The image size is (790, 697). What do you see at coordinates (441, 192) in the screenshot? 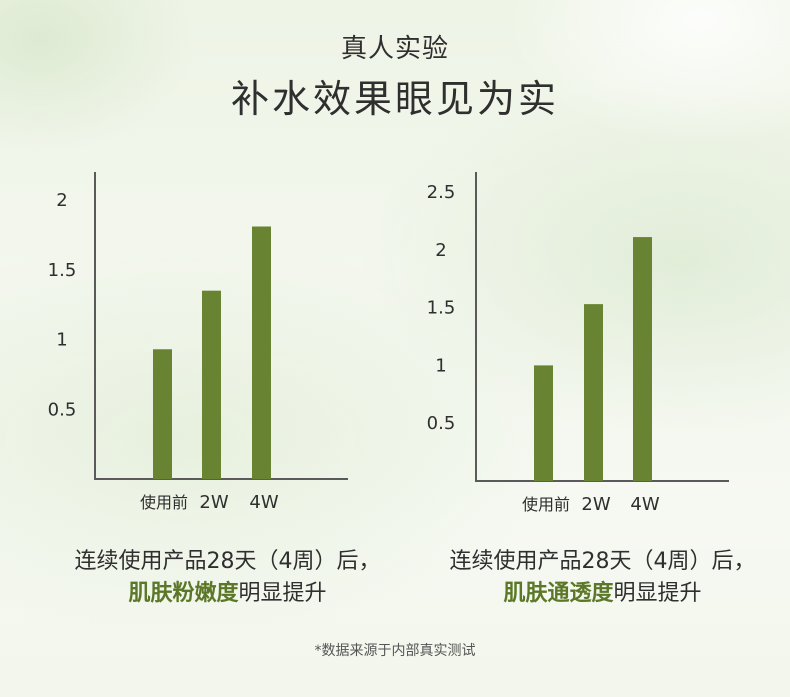
I see `y-tick-label: 2.5` at bounding box center [441, 192].